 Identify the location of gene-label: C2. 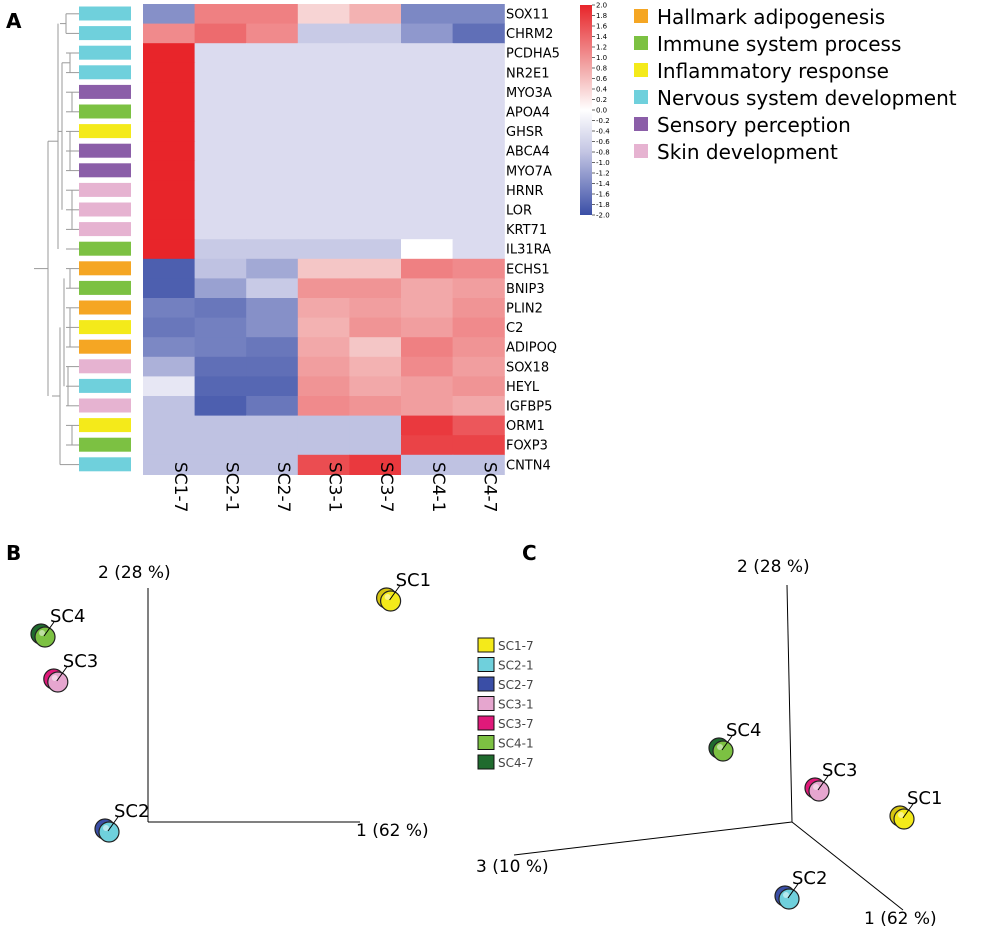
(514, 328).